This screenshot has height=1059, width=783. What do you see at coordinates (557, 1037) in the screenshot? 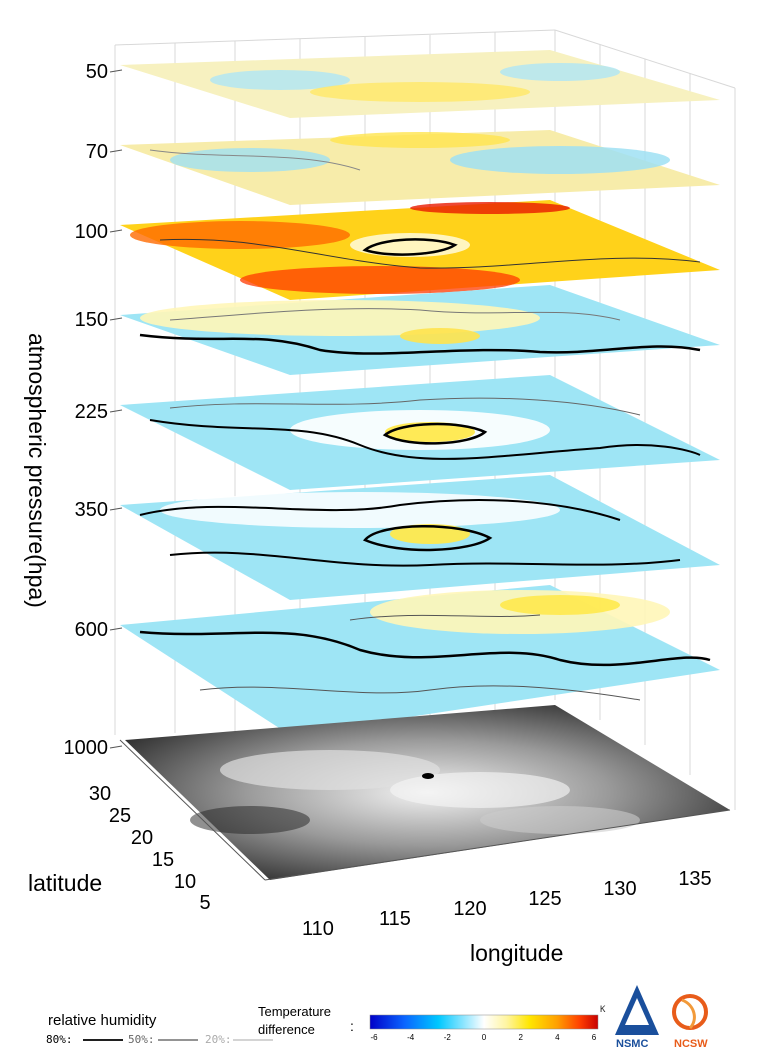
I see `colorbar-tick-label: 4` at bounding box center [557, 1037].